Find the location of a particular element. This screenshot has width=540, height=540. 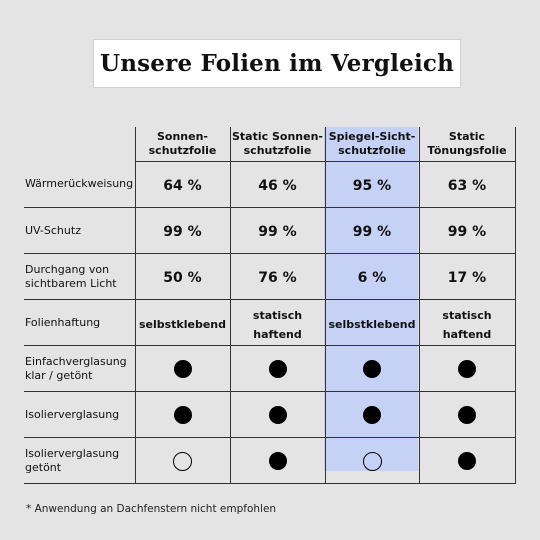

page-title: Unsere Folien im Vergleich is located at coordinates (277, 63).